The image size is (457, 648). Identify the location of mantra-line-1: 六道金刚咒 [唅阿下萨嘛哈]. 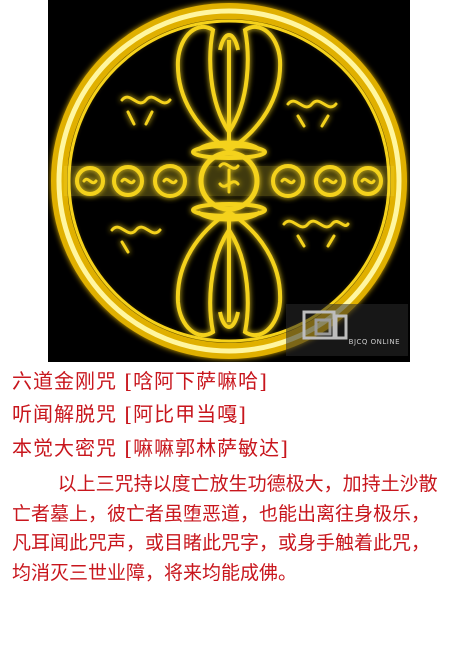
(140, 381).